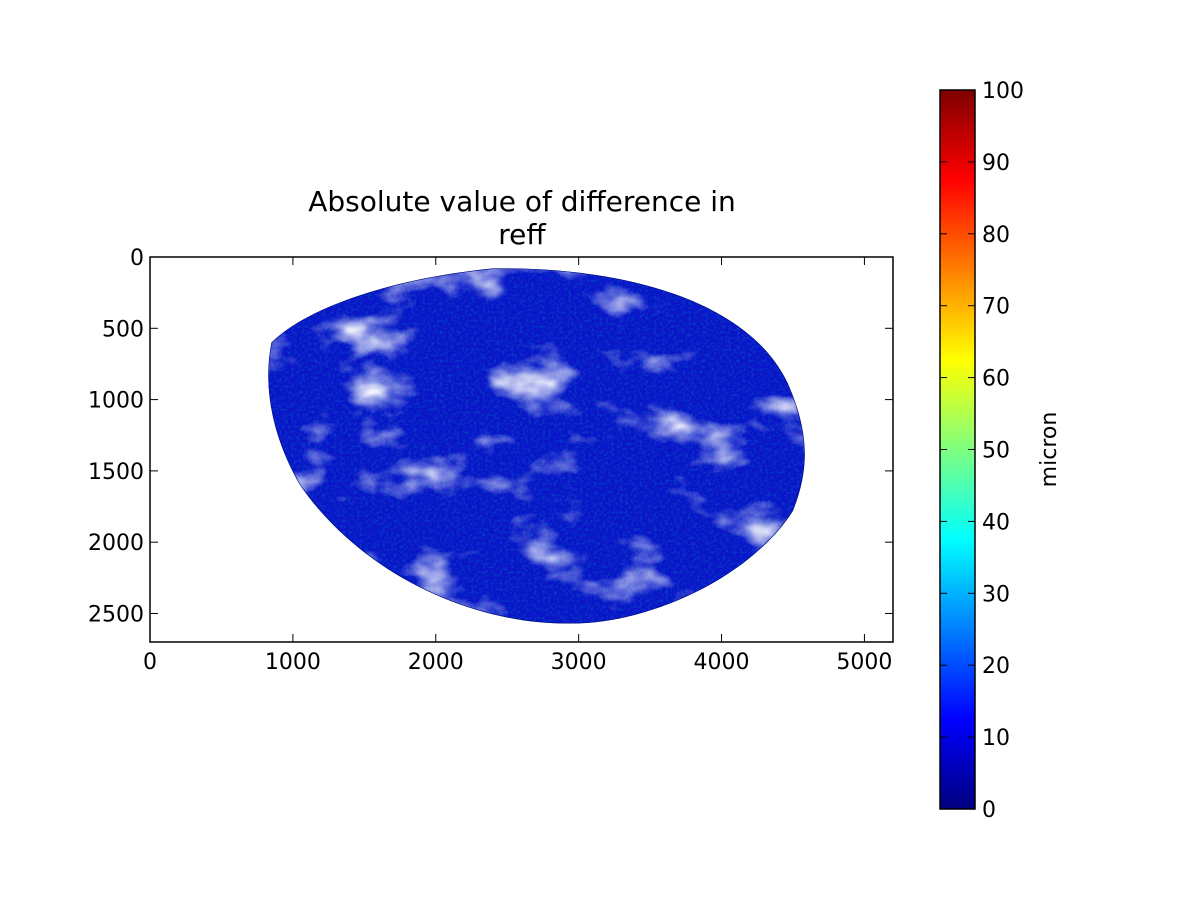 This screenshot has width=1200, height=900. Describe the element at coordinates (1049, 450) in the screenshot. I see `colorbar-label: micron` at that location.